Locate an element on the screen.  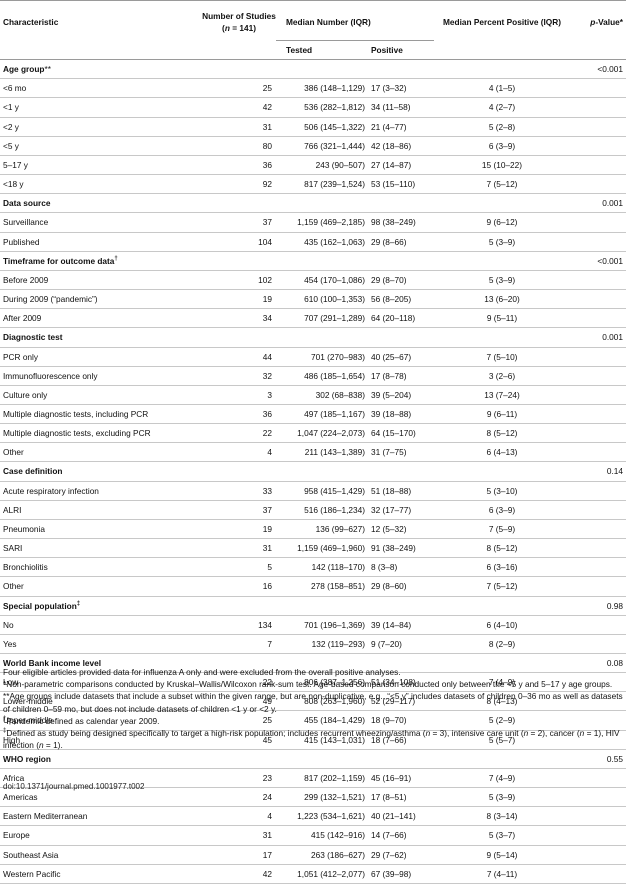
row-tested: 415 (143–1,031) is located at coordinates (322, 740).